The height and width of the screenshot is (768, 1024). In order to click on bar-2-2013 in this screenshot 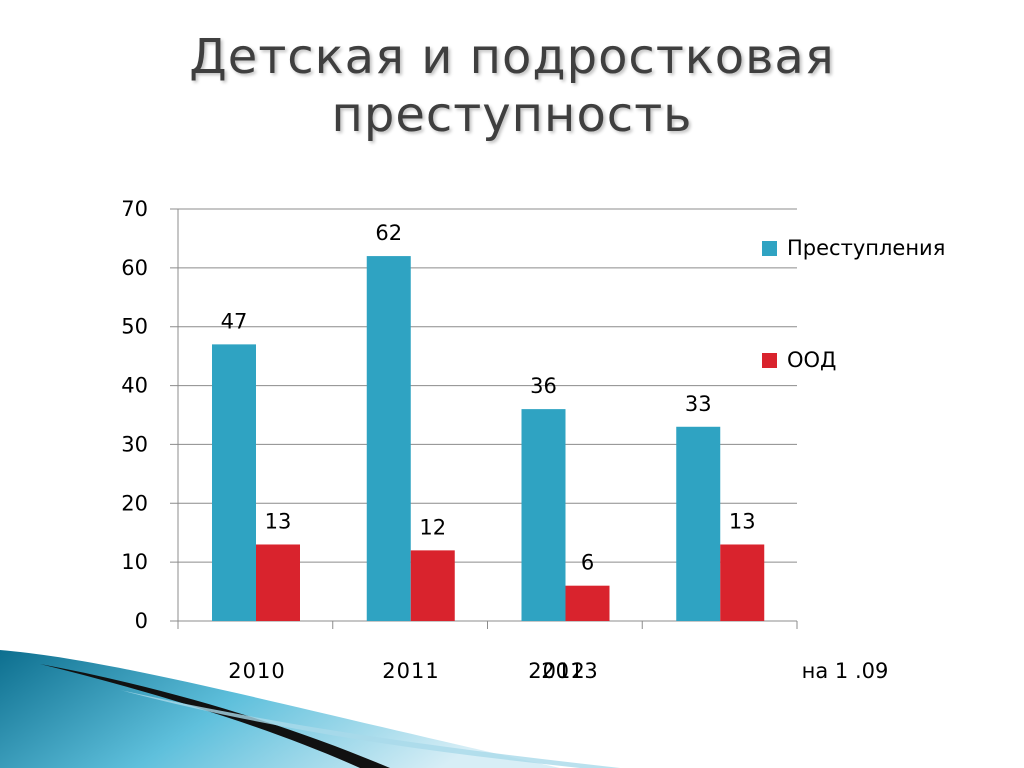, I will do `click(742, 582)`.